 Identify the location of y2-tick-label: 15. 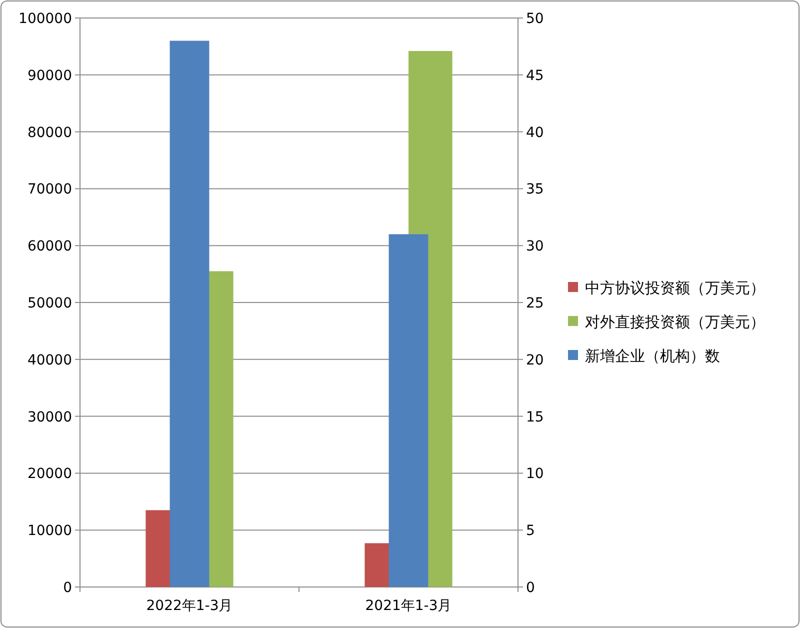
(535, 417).